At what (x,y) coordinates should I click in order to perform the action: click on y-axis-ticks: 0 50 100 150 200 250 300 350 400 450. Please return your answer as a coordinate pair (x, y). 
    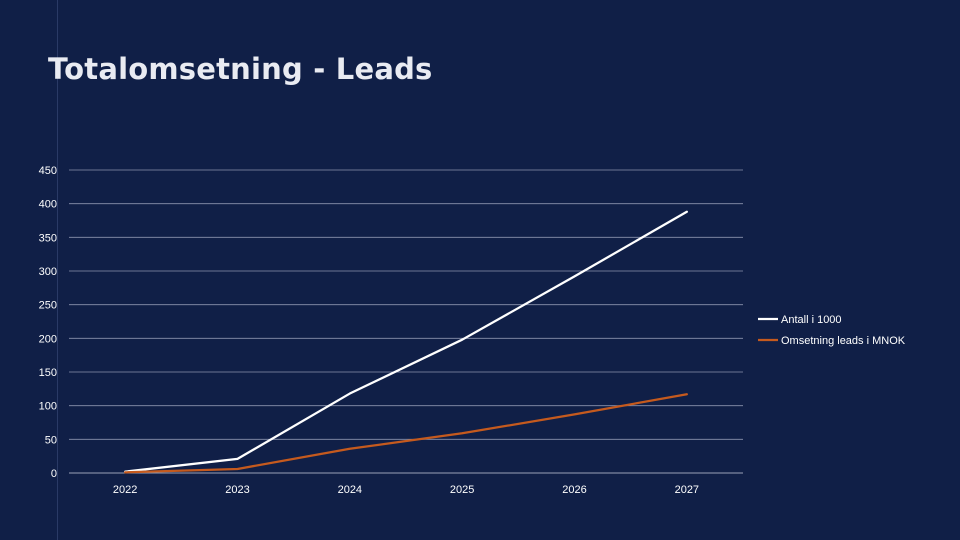
    Looking at the image, I should click on (48, 322).